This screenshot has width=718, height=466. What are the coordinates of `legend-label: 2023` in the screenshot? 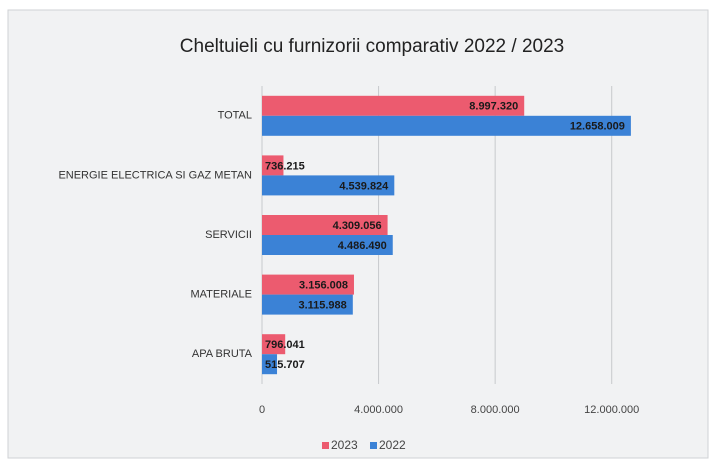 It's located at (344, 445).